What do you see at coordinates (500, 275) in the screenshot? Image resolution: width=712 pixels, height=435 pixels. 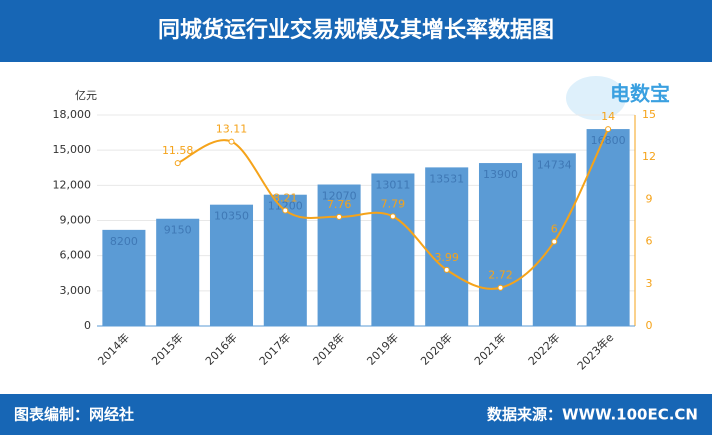 I see `line-value-label: 2.72` at bounding box center [500, 275].